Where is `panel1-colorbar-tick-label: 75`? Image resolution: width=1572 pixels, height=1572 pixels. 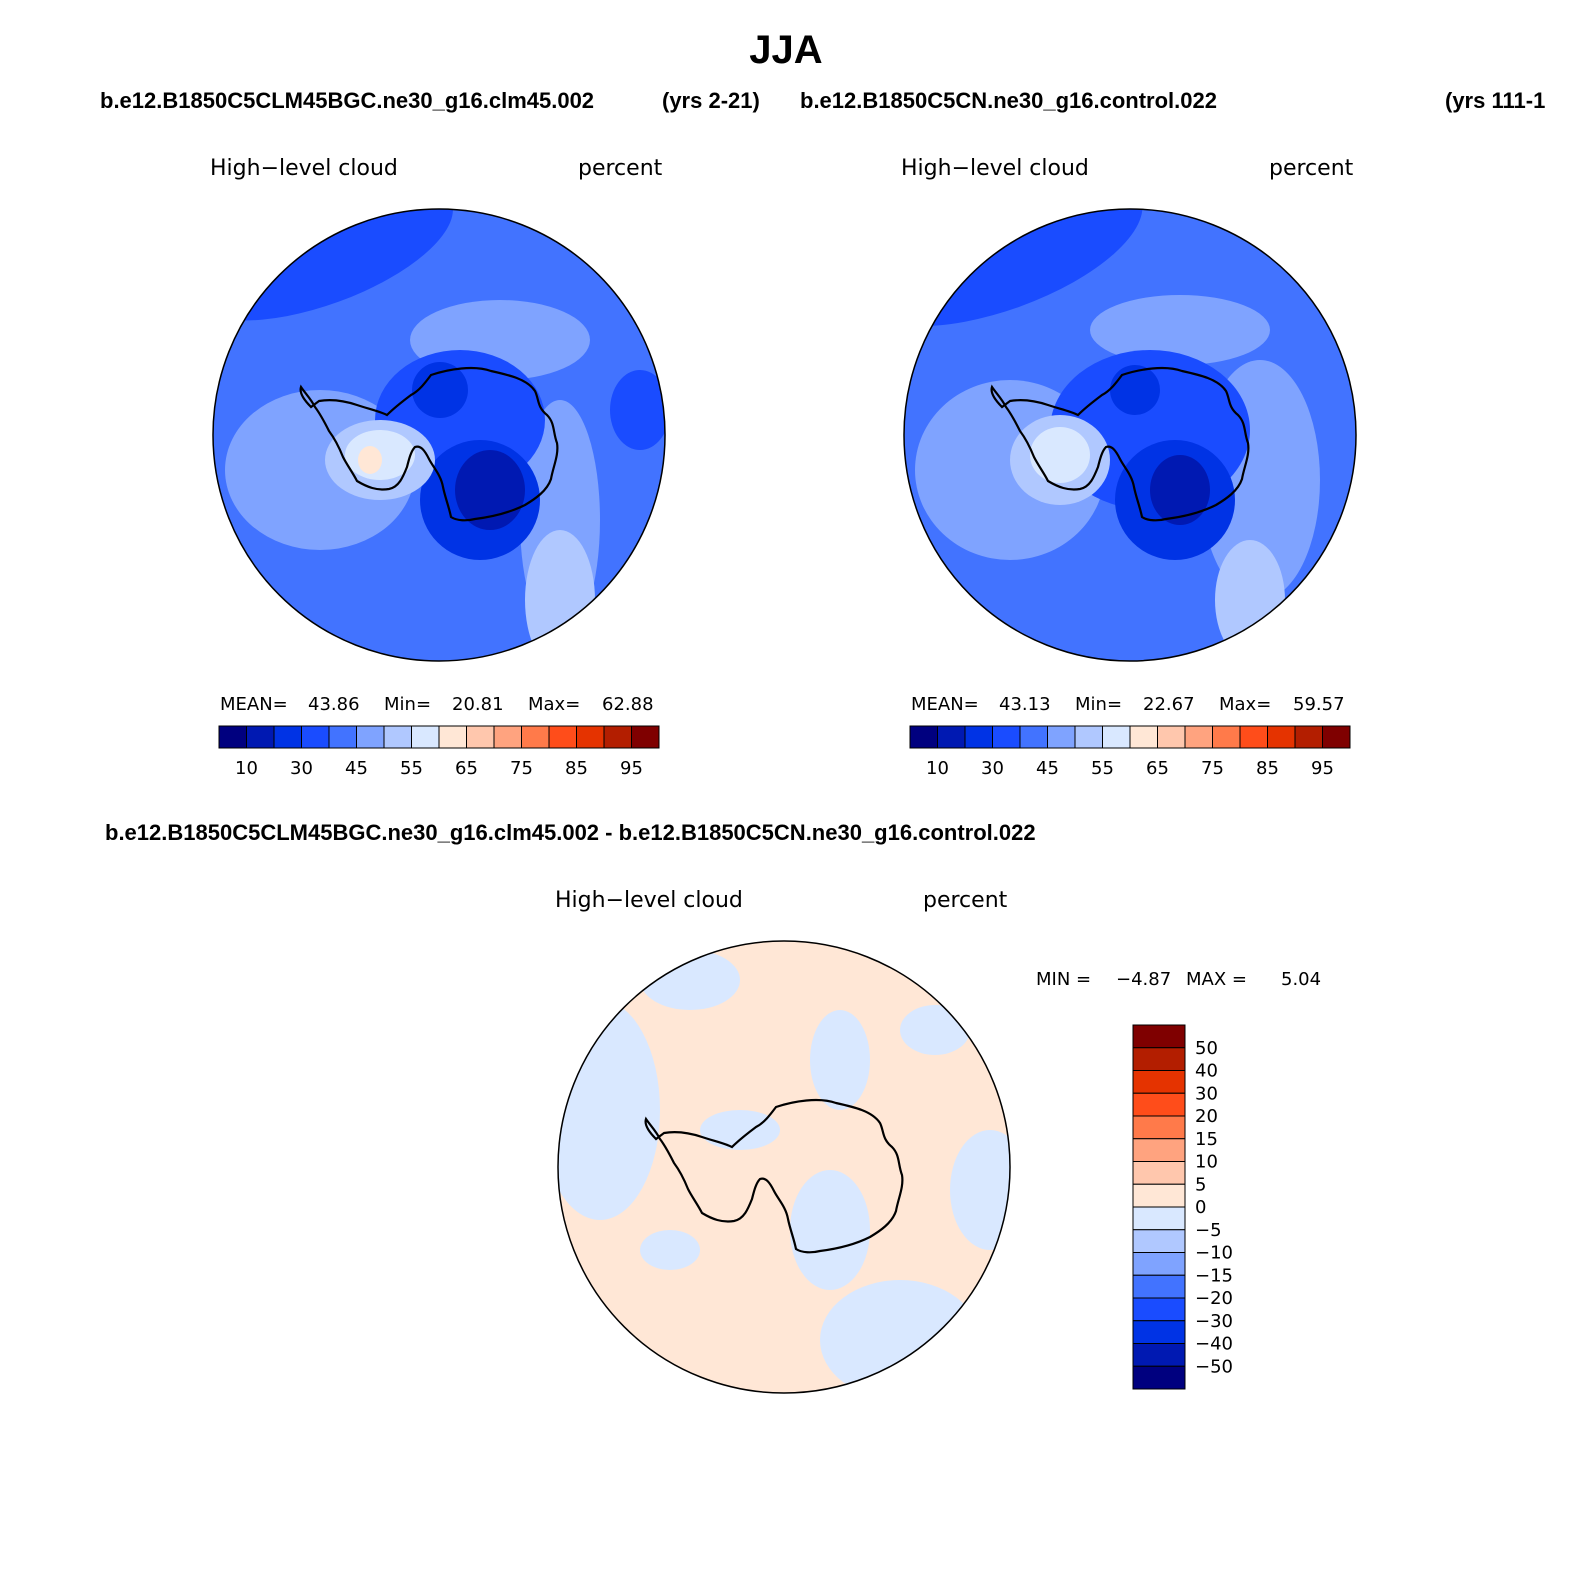 panel1-colorbar-tick-label: 75 is located at coordinates (521, 768).